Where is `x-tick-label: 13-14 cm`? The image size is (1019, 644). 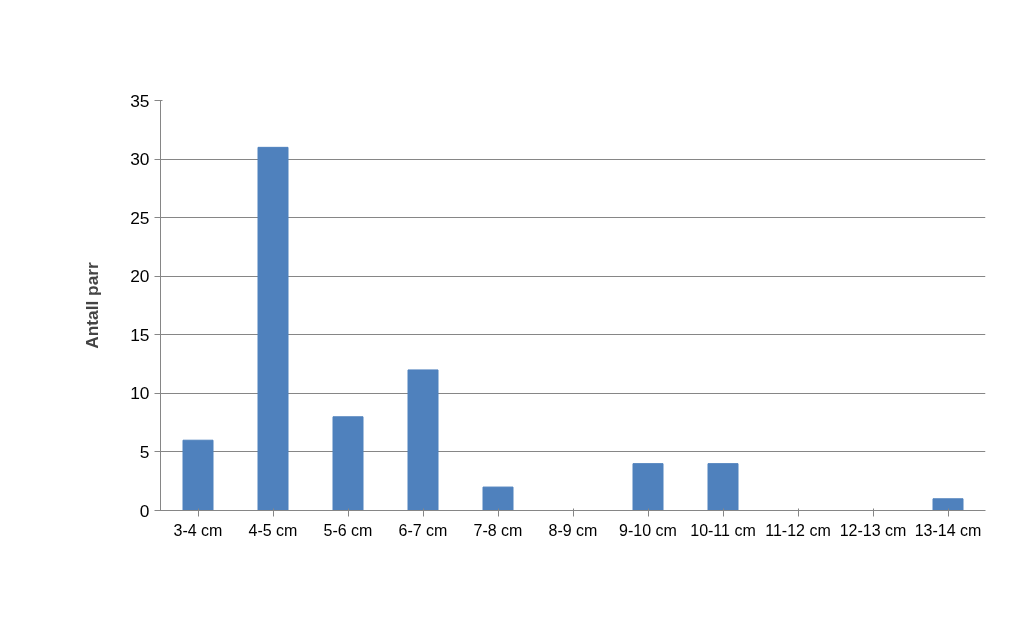
x-tick-label: 13-14 cm is located at coordinates (948, 530).